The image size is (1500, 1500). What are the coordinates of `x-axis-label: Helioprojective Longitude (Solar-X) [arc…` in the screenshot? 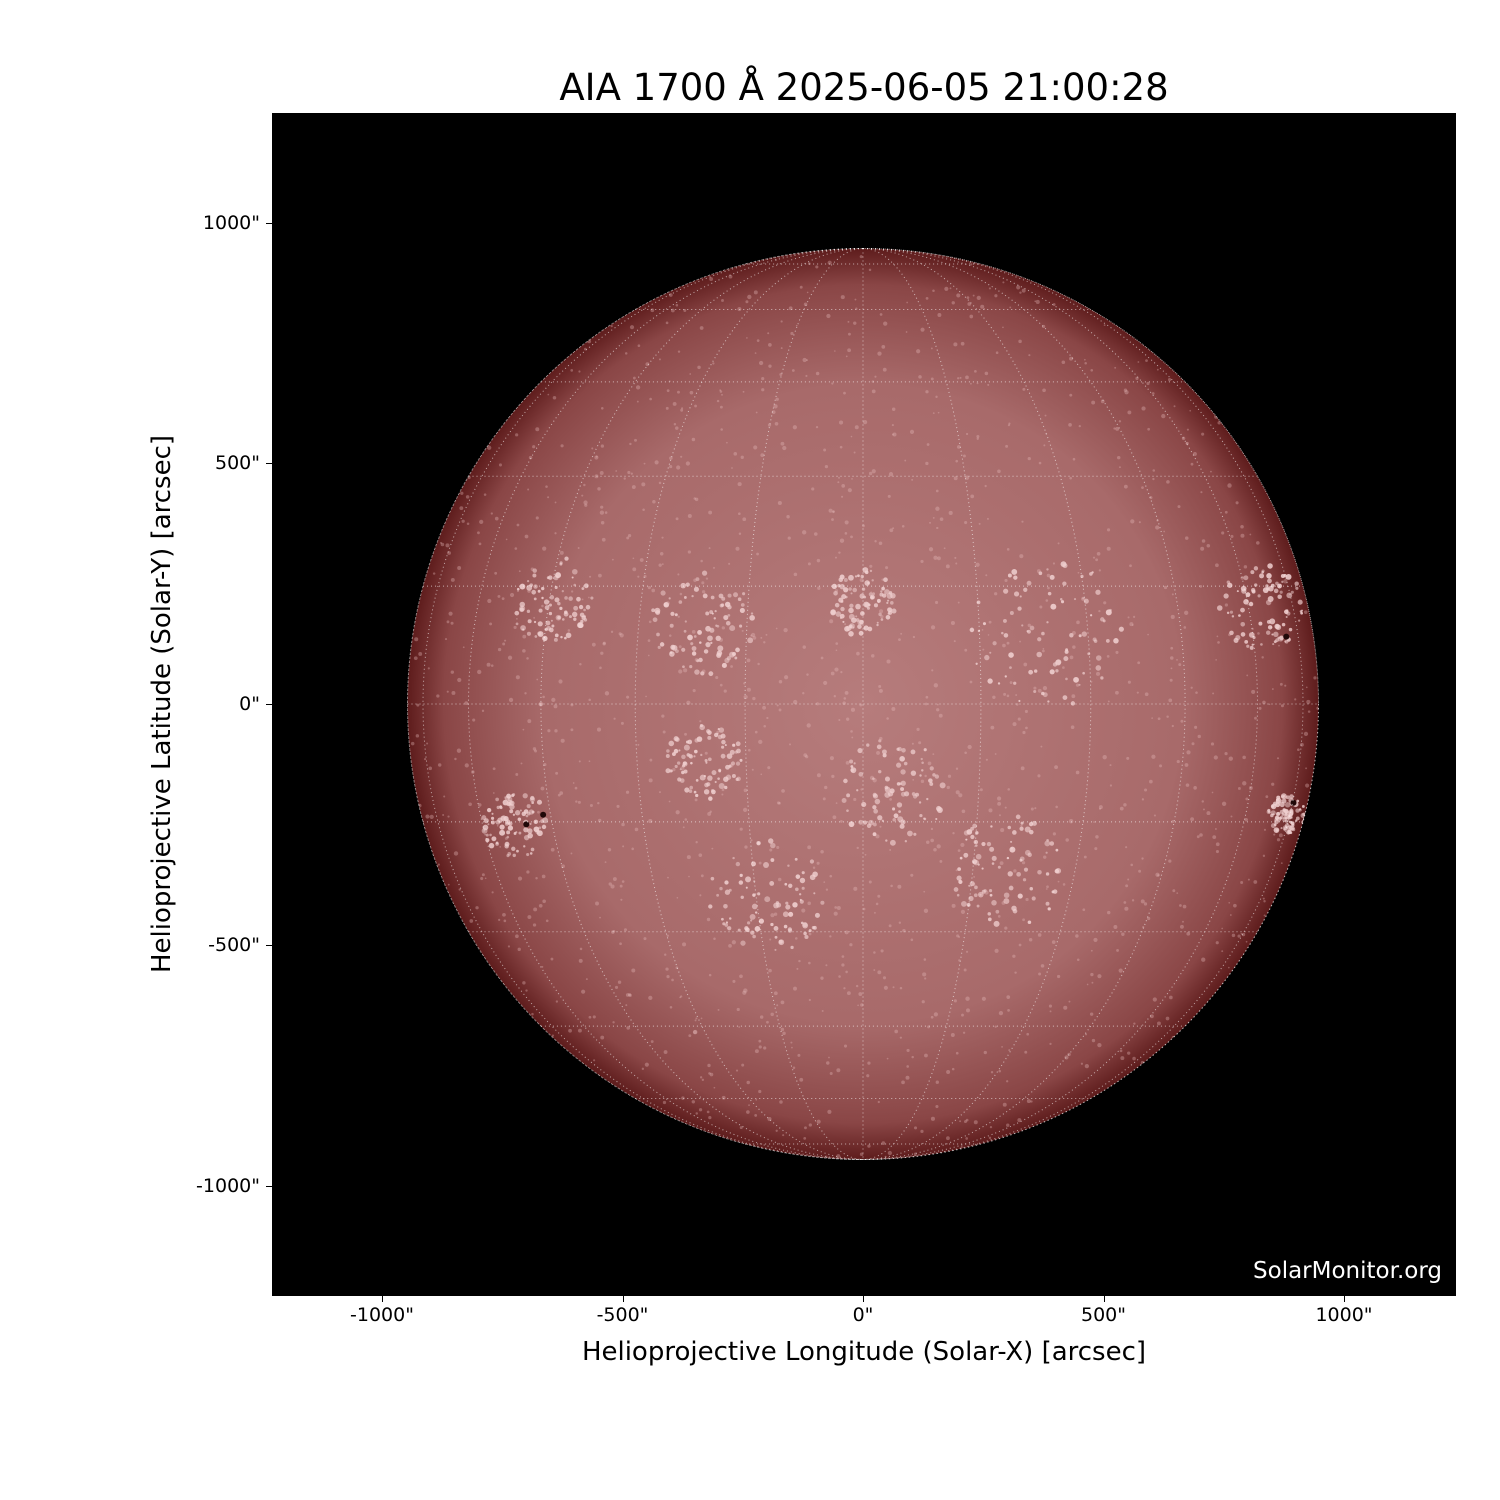 It's located at (864, 1352).